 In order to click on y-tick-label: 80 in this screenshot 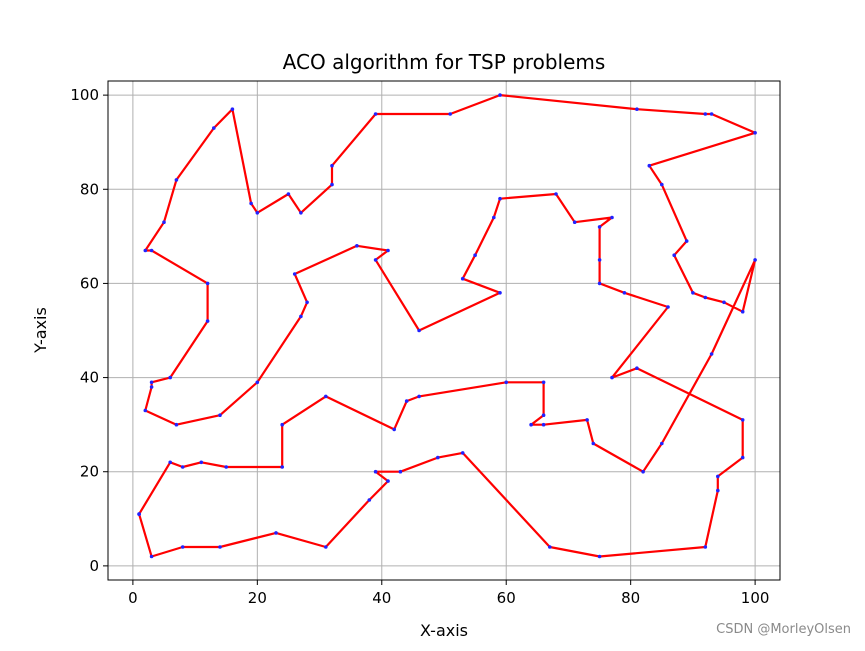, I will do `click(89, 189)`.